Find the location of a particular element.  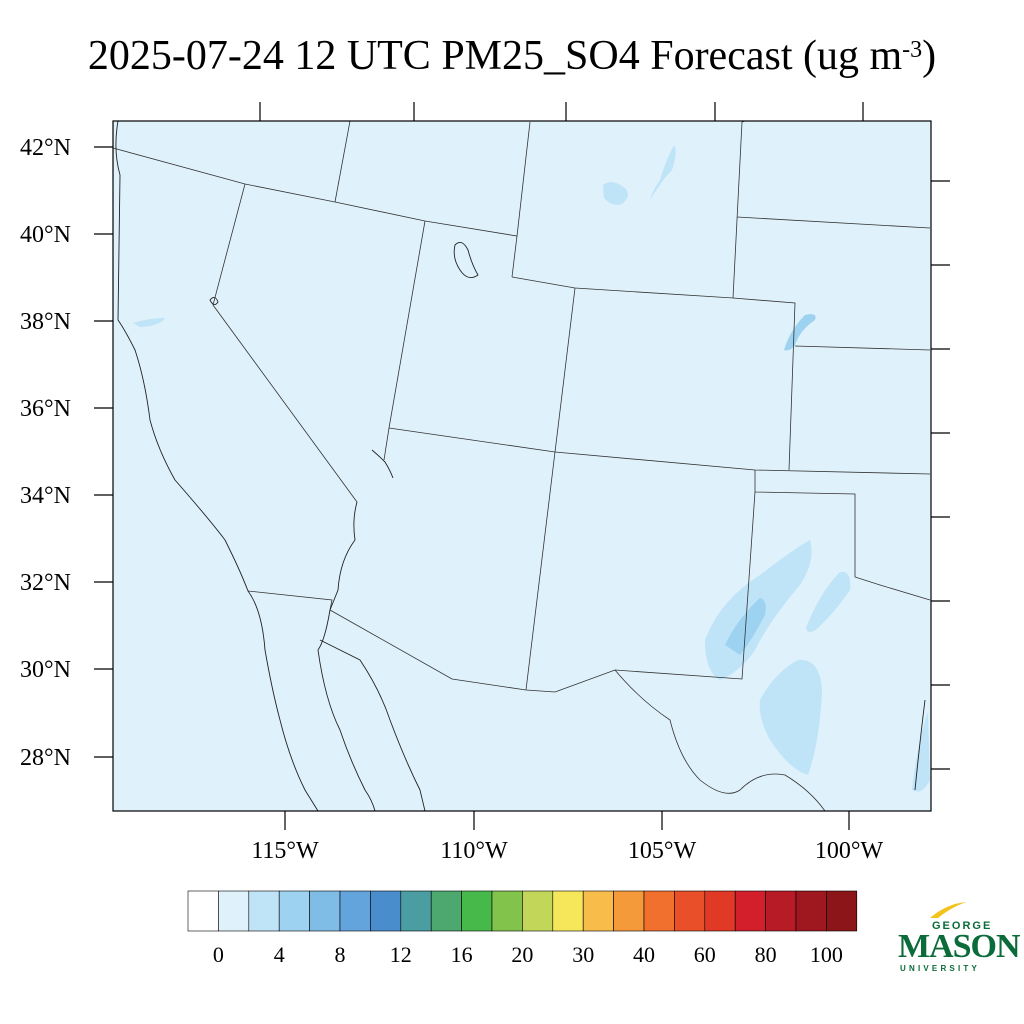

colorbar-label: 30 is located at coordinates (583, 954).